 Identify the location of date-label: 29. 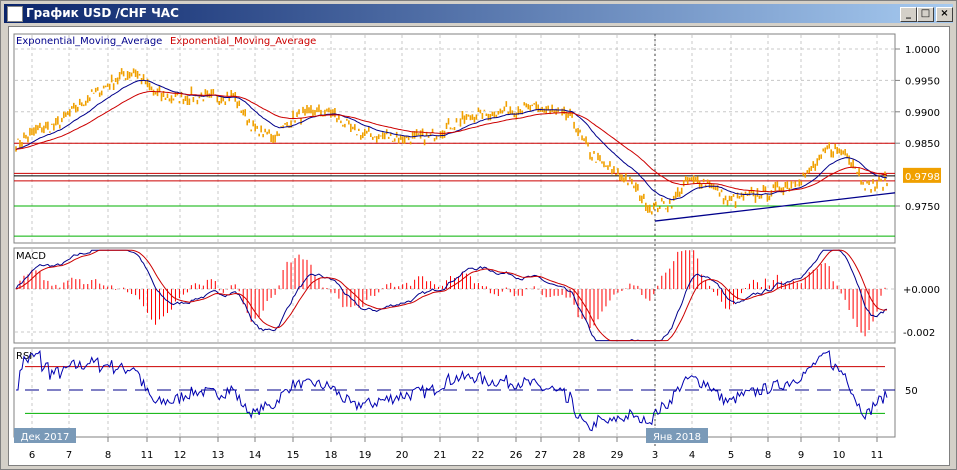
(617, 455).